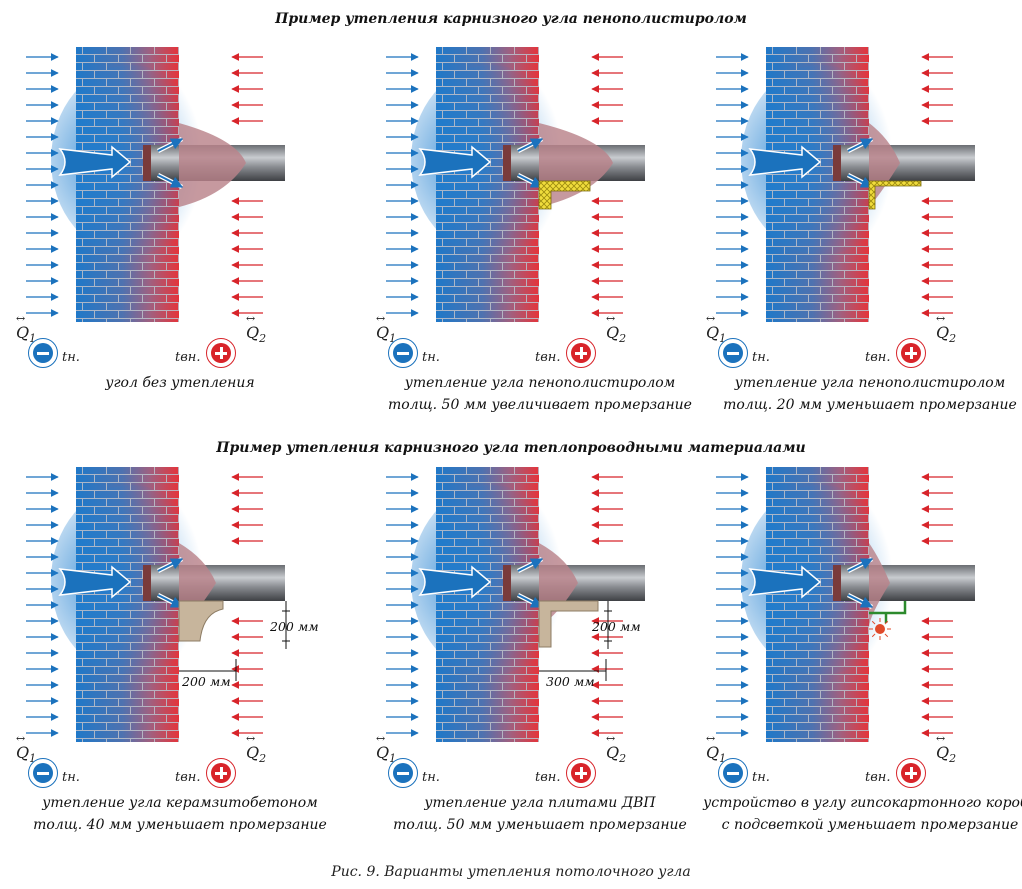 The image size is (1022, 889). Describe the element at coordinates (540, 825) in the screenshot. I see `caption-line: толщ. 50 мм уменьшает промерзание` at that location.